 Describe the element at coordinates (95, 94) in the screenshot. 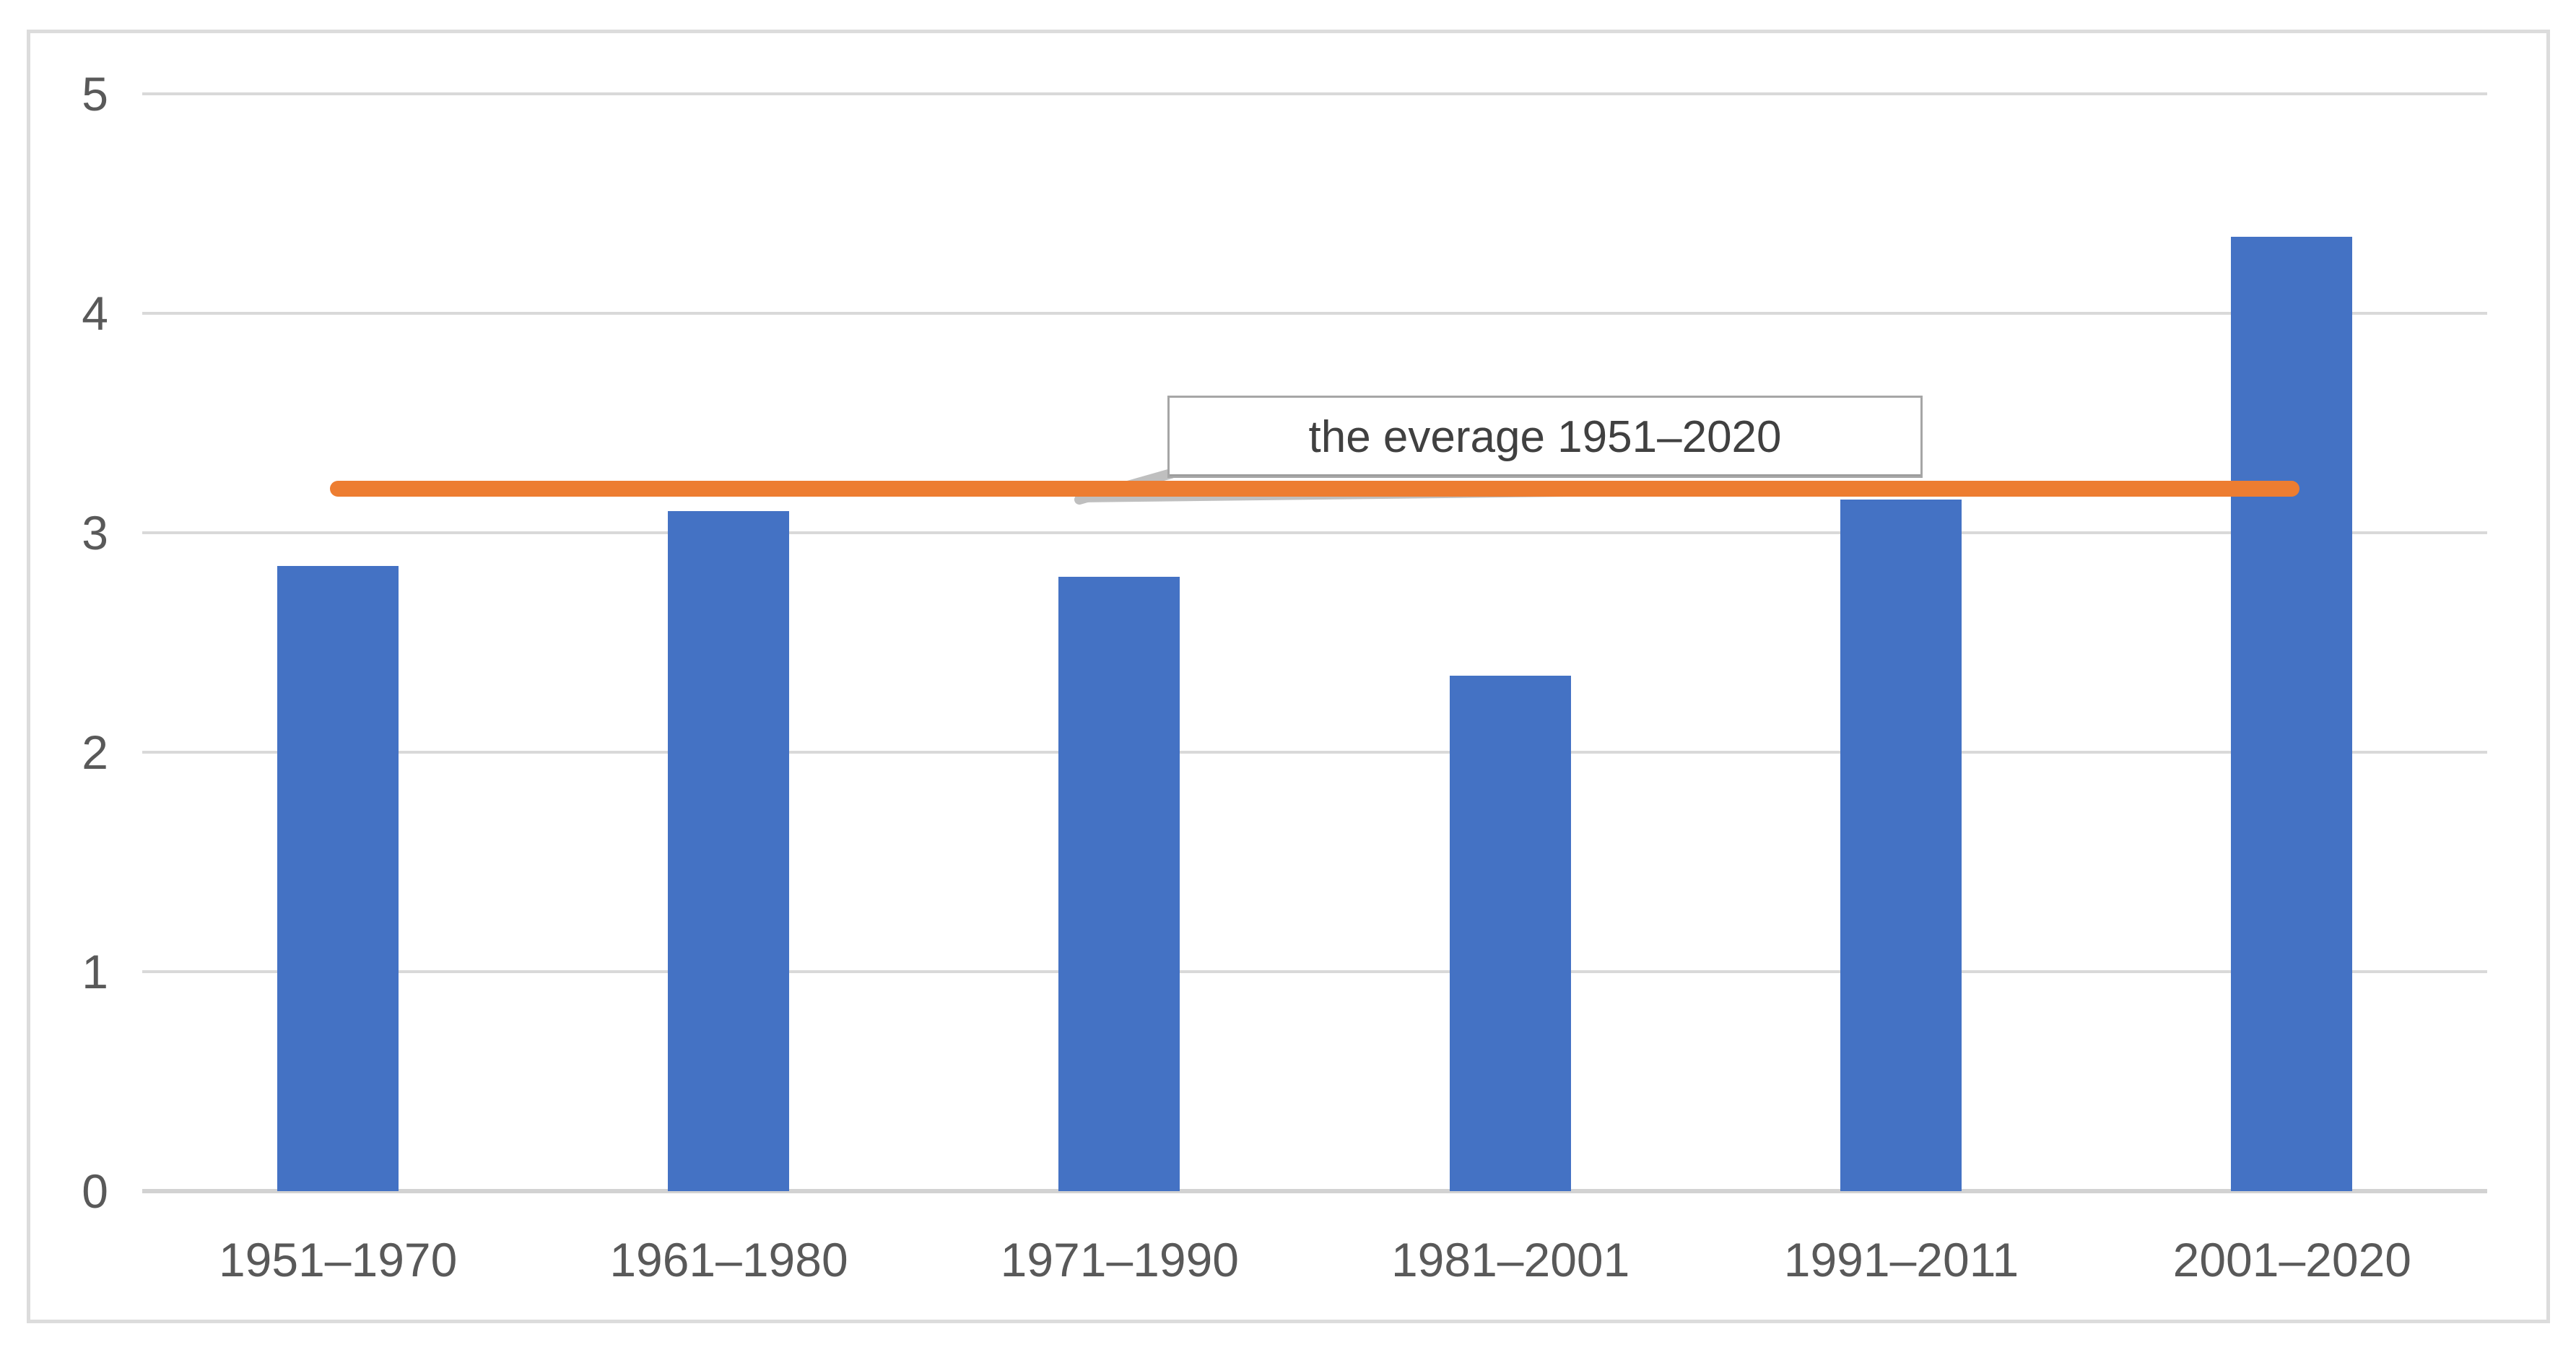

I see `y-tick-label: 5` at that location.